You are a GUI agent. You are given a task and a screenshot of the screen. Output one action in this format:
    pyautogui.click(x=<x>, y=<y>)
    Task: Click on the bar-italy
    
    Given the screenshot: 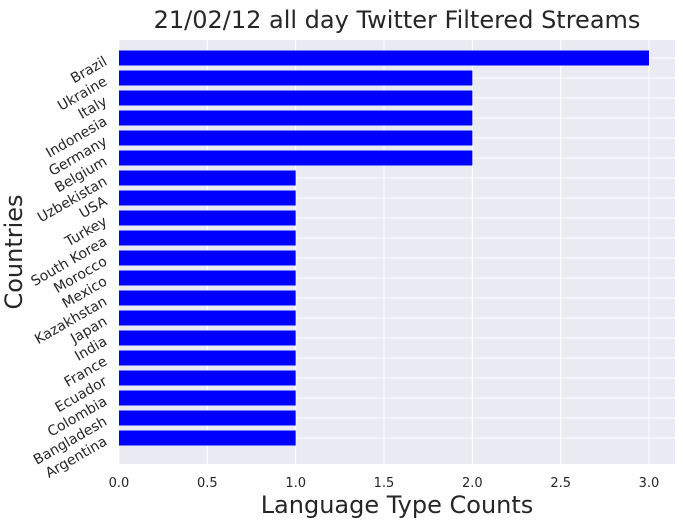 What is the action you would take?
    pyautogui.click(x=296, y=98)
    